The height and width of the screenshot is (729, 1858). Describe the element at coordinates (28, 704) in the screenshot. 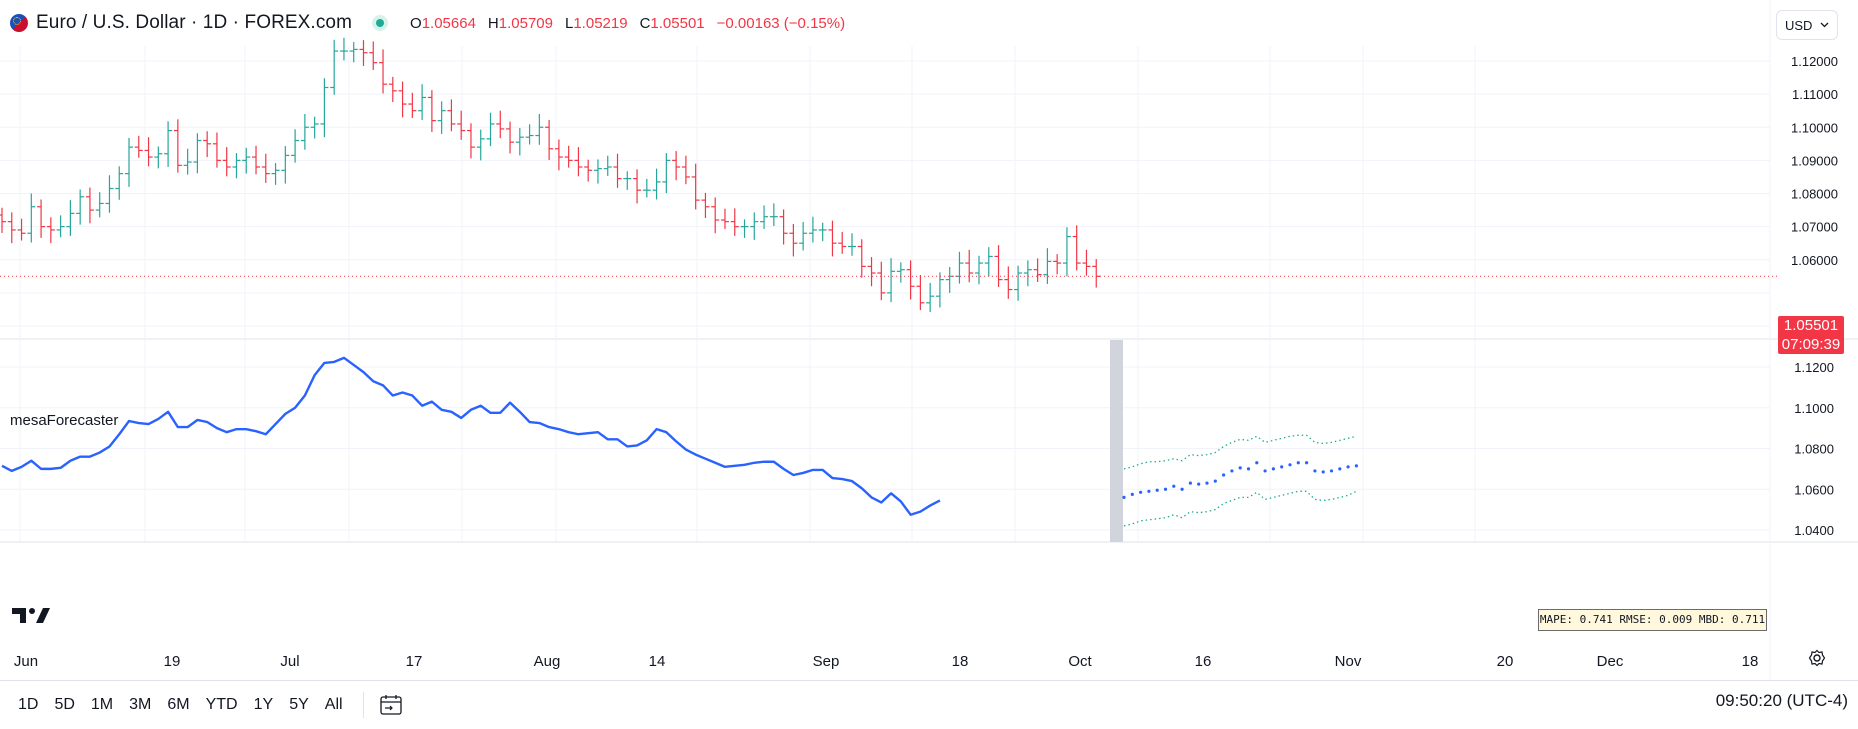

I see `range-1d-button: 1D` at that location.